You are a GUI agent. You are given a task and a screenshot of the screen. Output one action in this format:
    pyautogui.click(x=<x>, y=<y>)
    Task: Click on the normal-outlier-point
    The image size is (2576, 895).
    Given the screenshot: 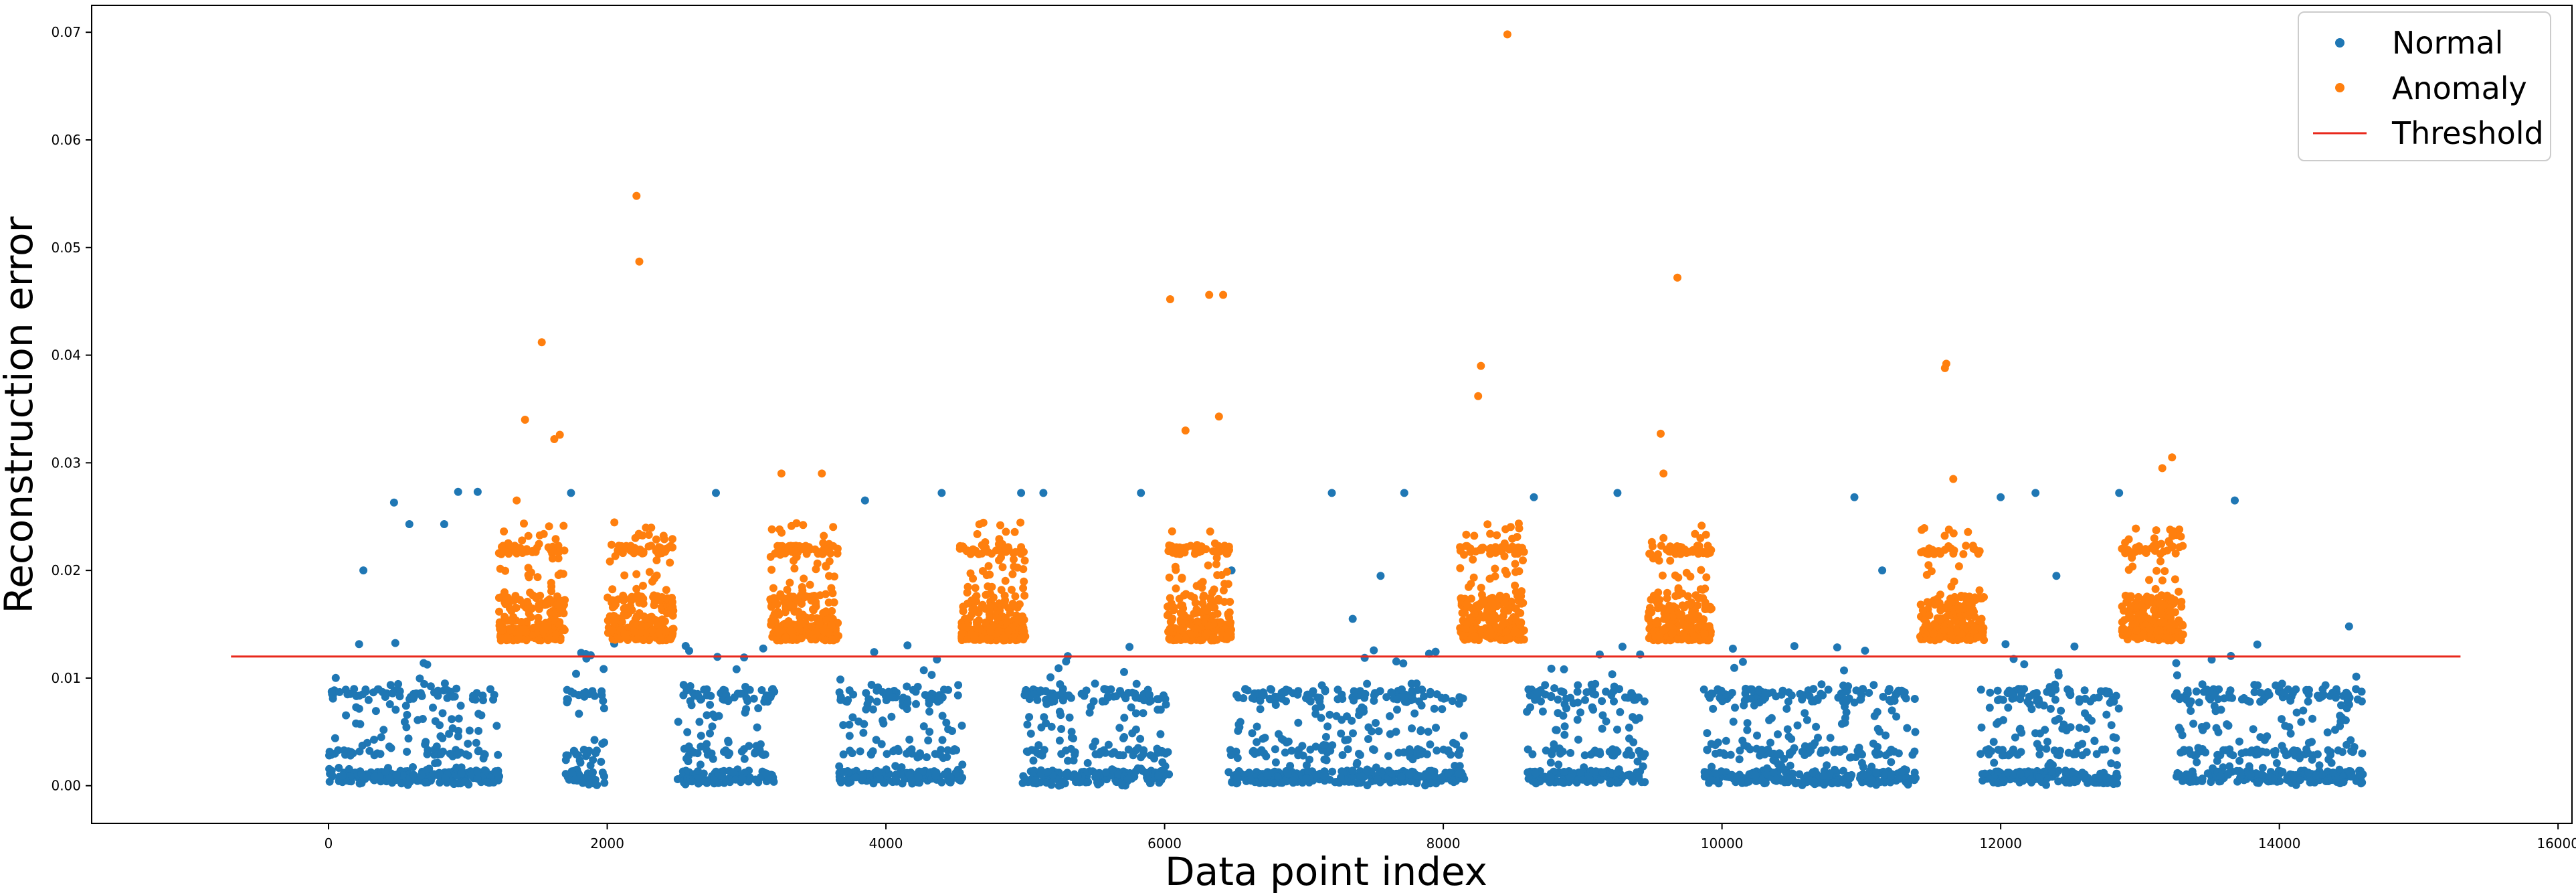 What is the action you would take?
    pyautogui.click(x=571, y=493)
    